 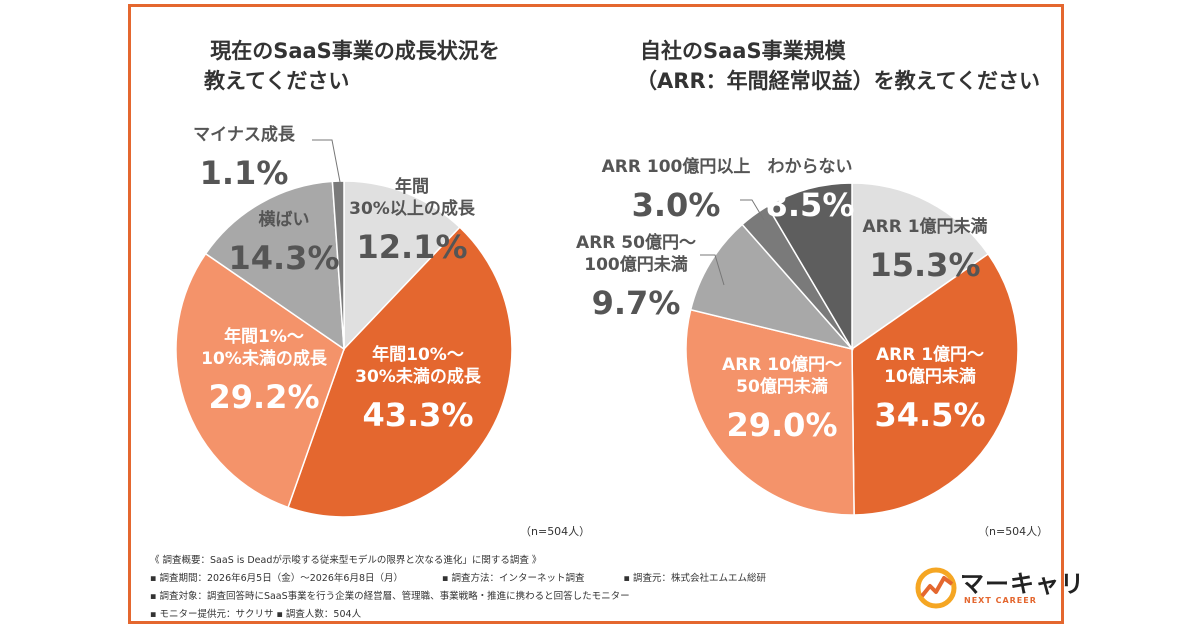 What do you see at coordinates (924, 265) in the screenshot?
I see `pie-value-1-0: 15.3%` at bounding box center [924, 265].